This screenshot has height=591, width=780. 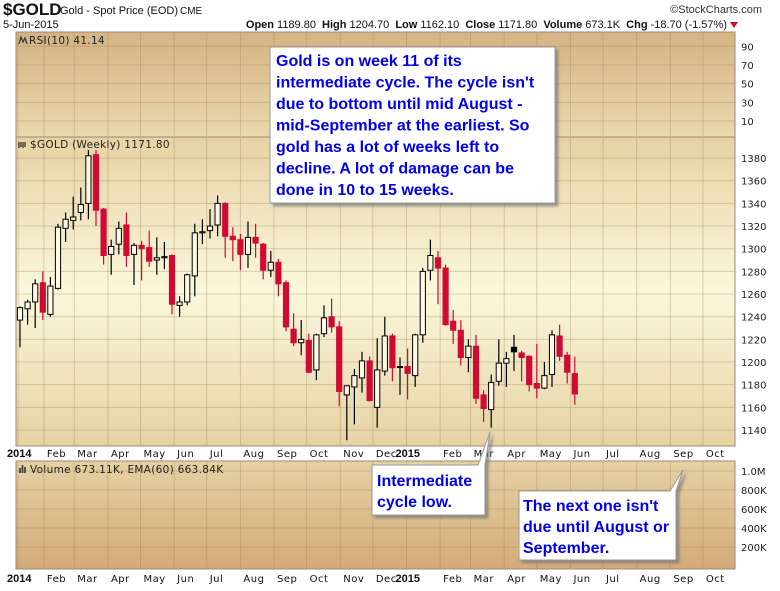 I want to click on x-tick-label: 2015, so click(x=408, y=454).